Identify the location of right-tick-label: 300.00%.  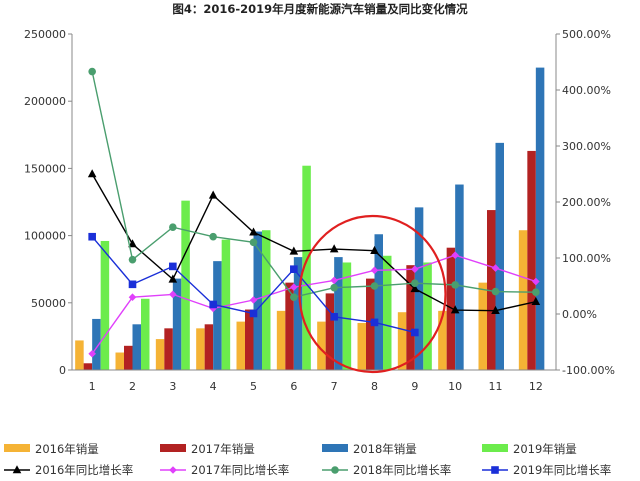
(586, 146).